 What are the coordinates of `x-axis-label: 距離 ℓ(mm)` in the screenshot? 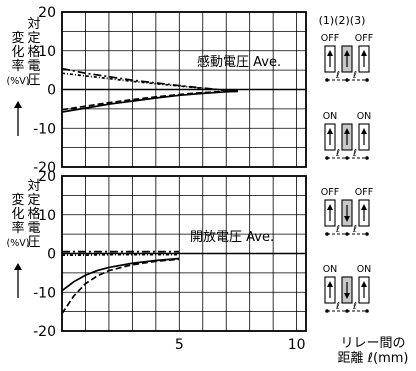 It's located at (373, 358).